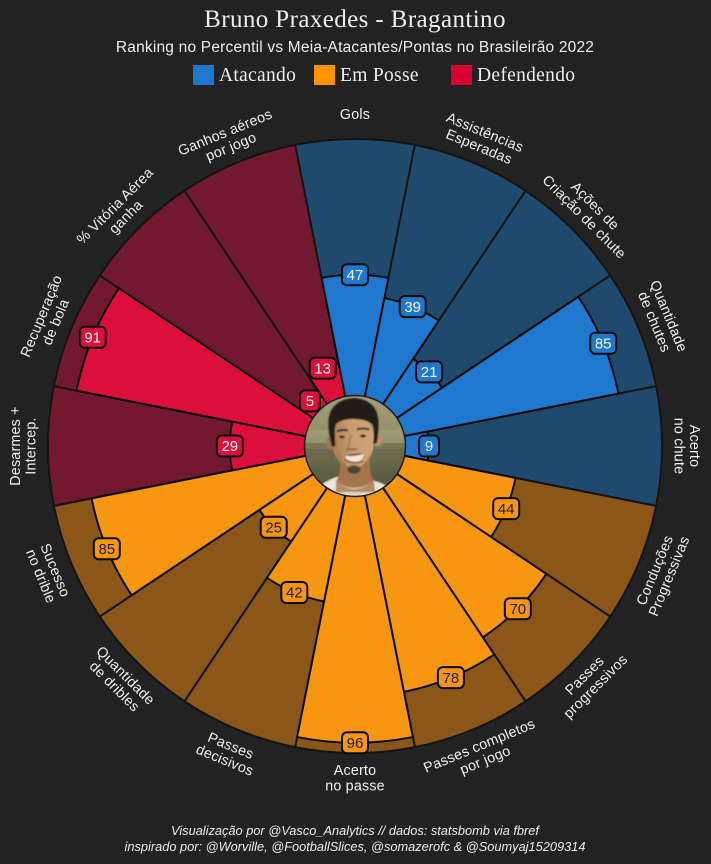  What do you see at coordinates (526, 75) in the screenshot?
I see `svg-text: Defendendo` at bounding box center [526, 75].